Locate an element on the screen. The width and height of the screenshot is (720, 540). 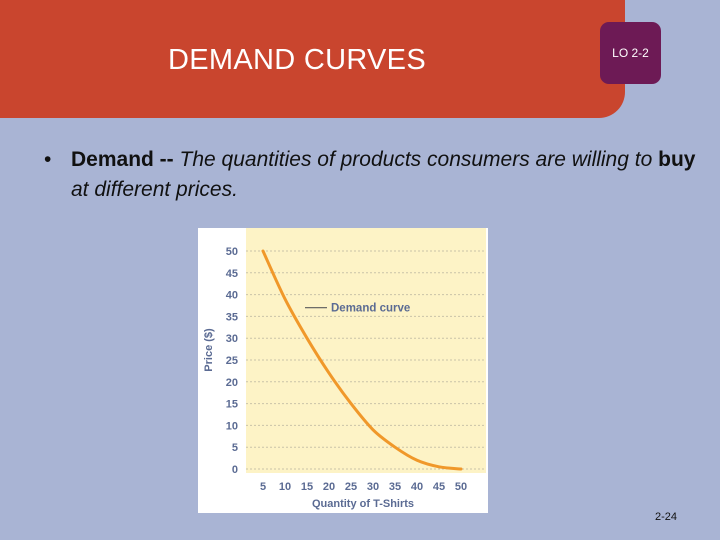
y-tick-label: 5 is located at coordinates (235, 448).